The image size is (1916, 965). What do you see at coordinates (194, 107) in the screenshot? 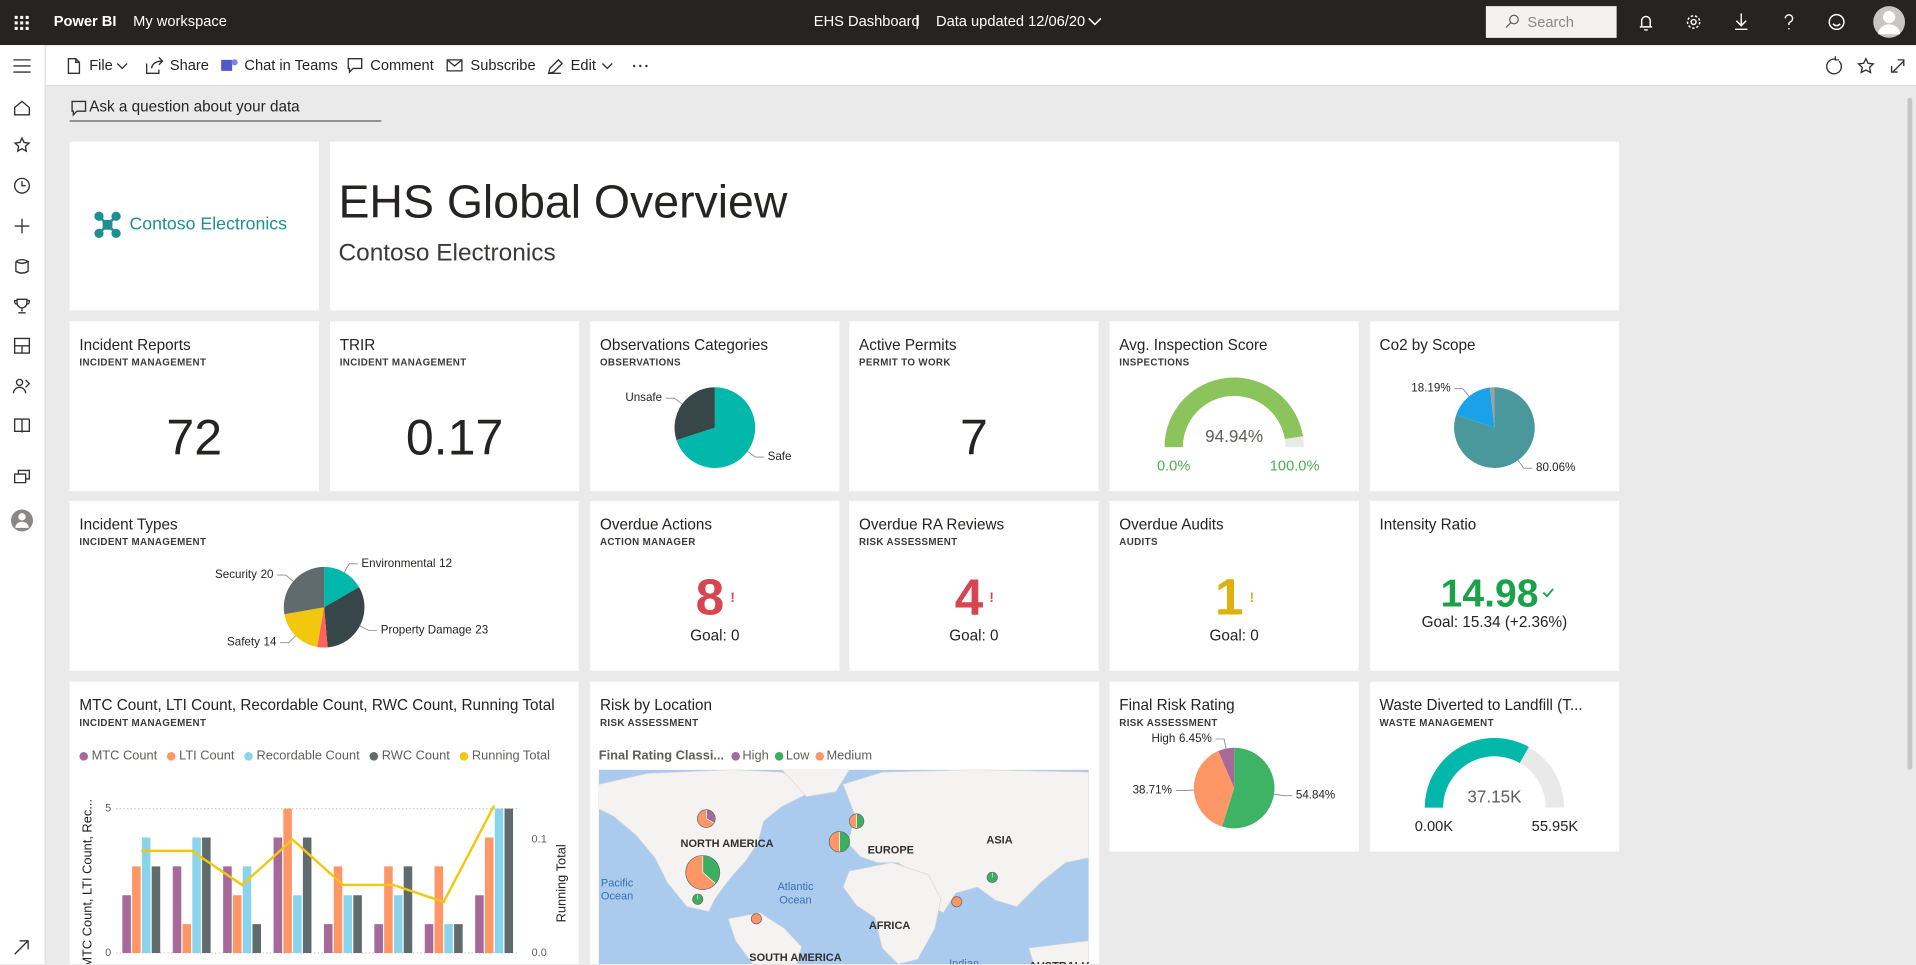
I see `qna-input: Ask a question about your data` at bounding box center [194, 107].